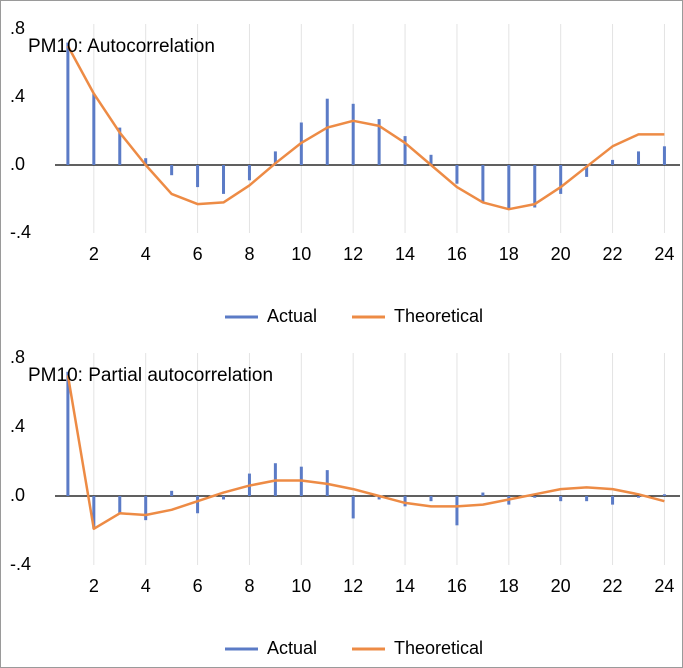 This screenshot has height=668, width=683. Describe the element at coordinates (150, 375) in the screenshot. I see `chart-title: PM10: Partial autocorrelation` at that location.